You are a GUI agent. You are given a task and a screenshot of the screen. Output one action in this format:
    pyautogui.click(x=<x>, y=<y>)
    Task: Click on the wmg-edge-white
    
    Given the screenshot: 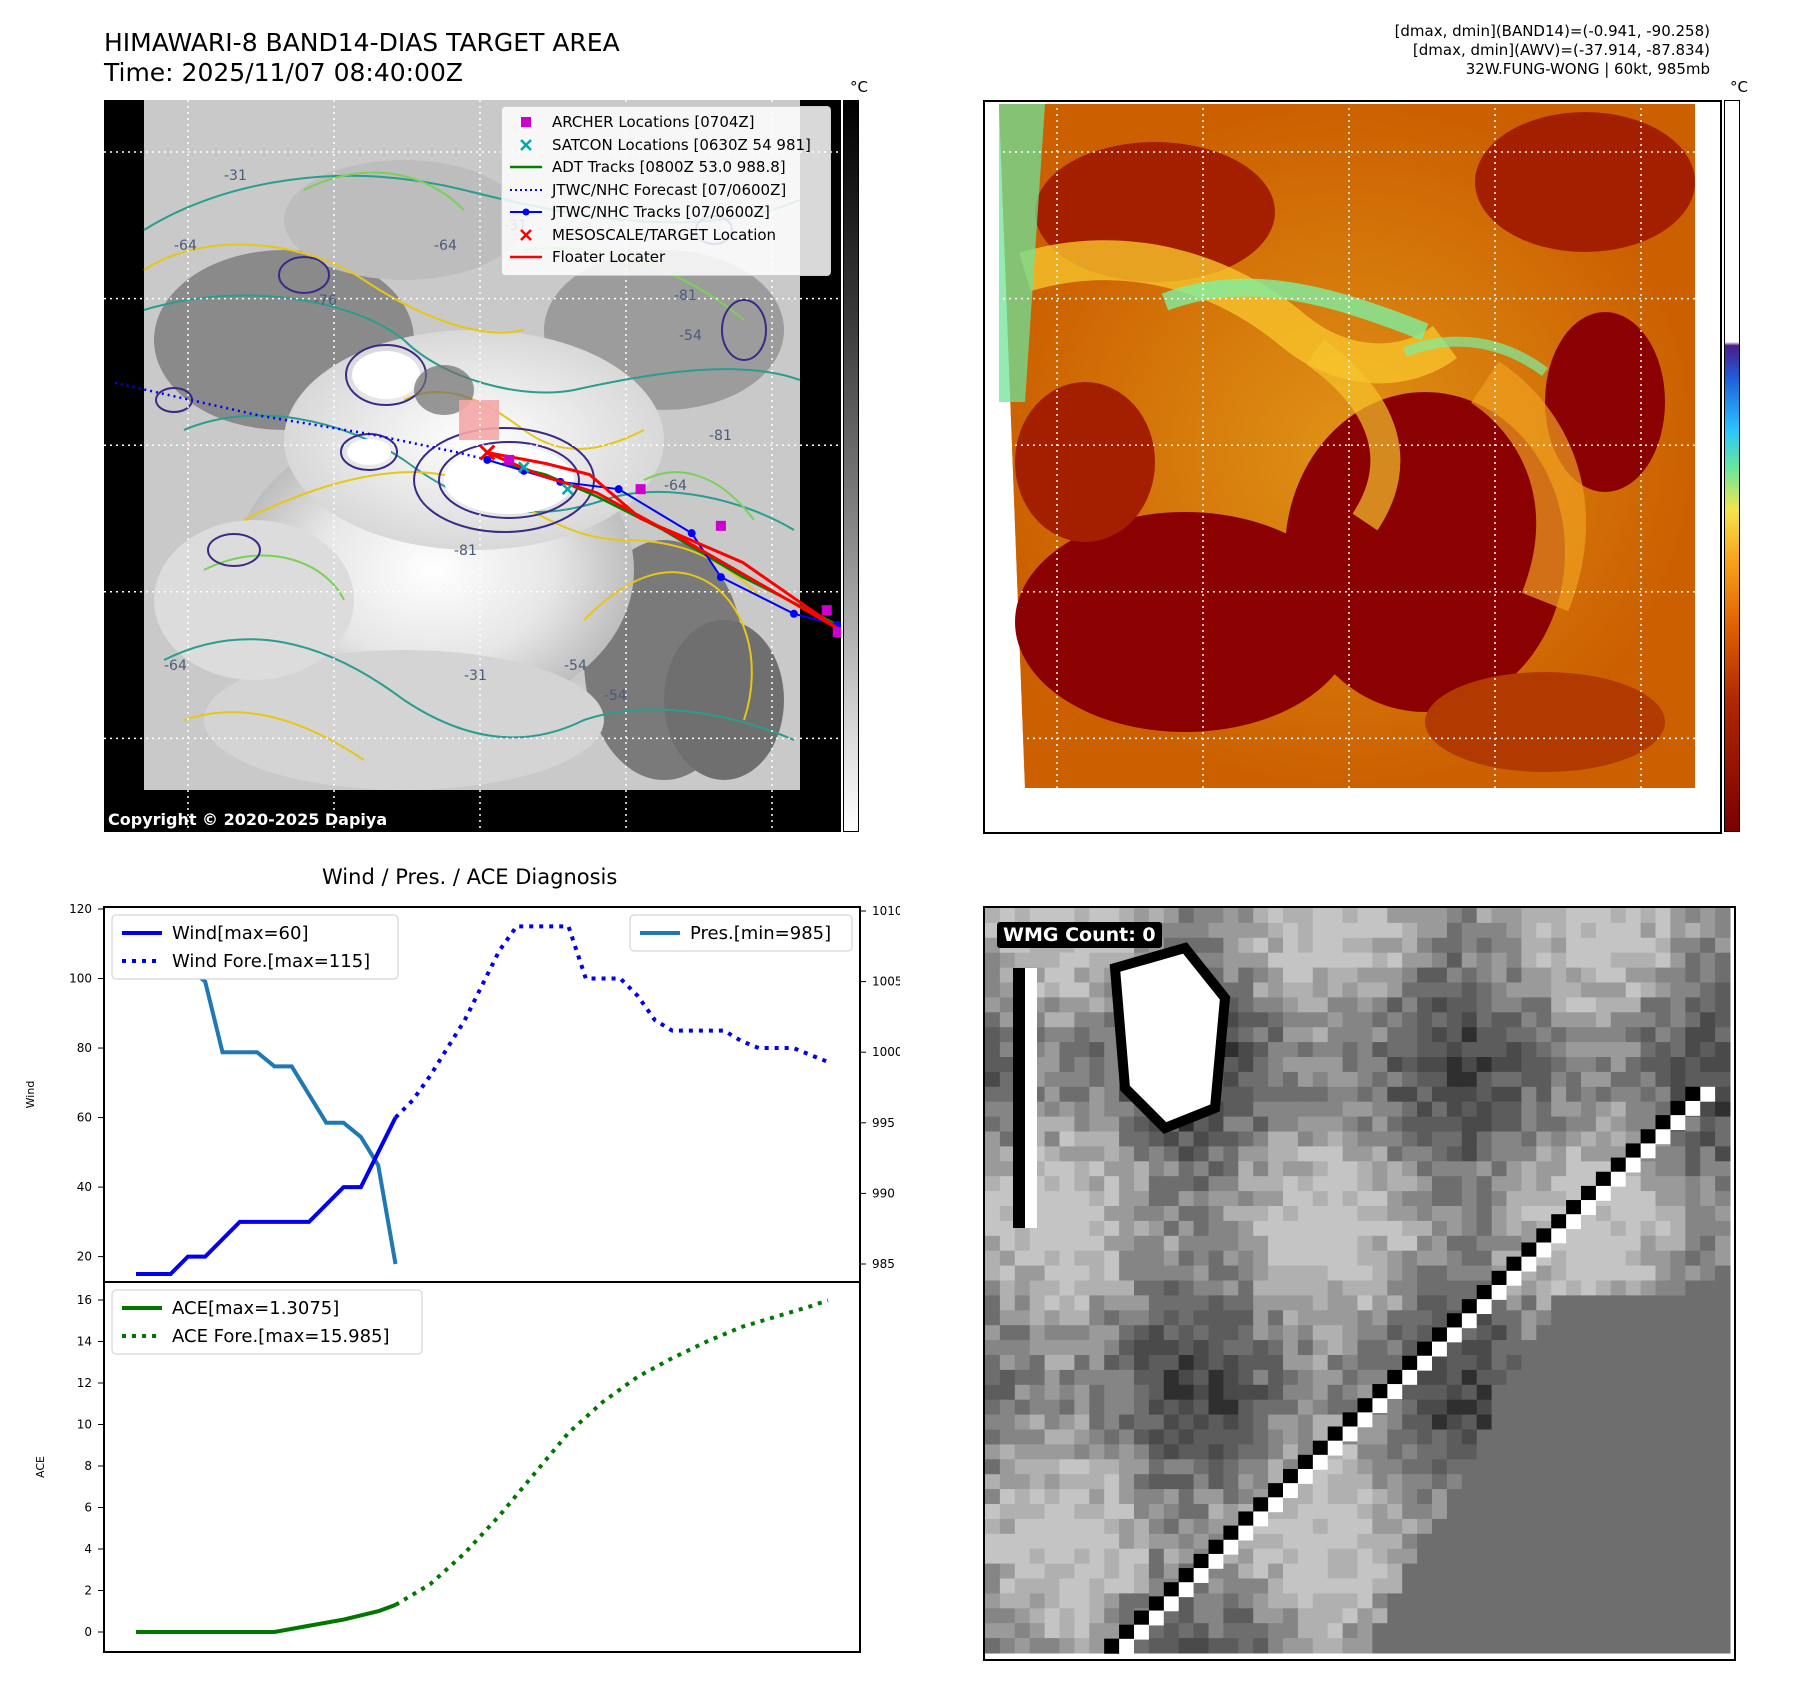 What is the action you would take?
    pyautogui.click(x=1171, y=1604)
    